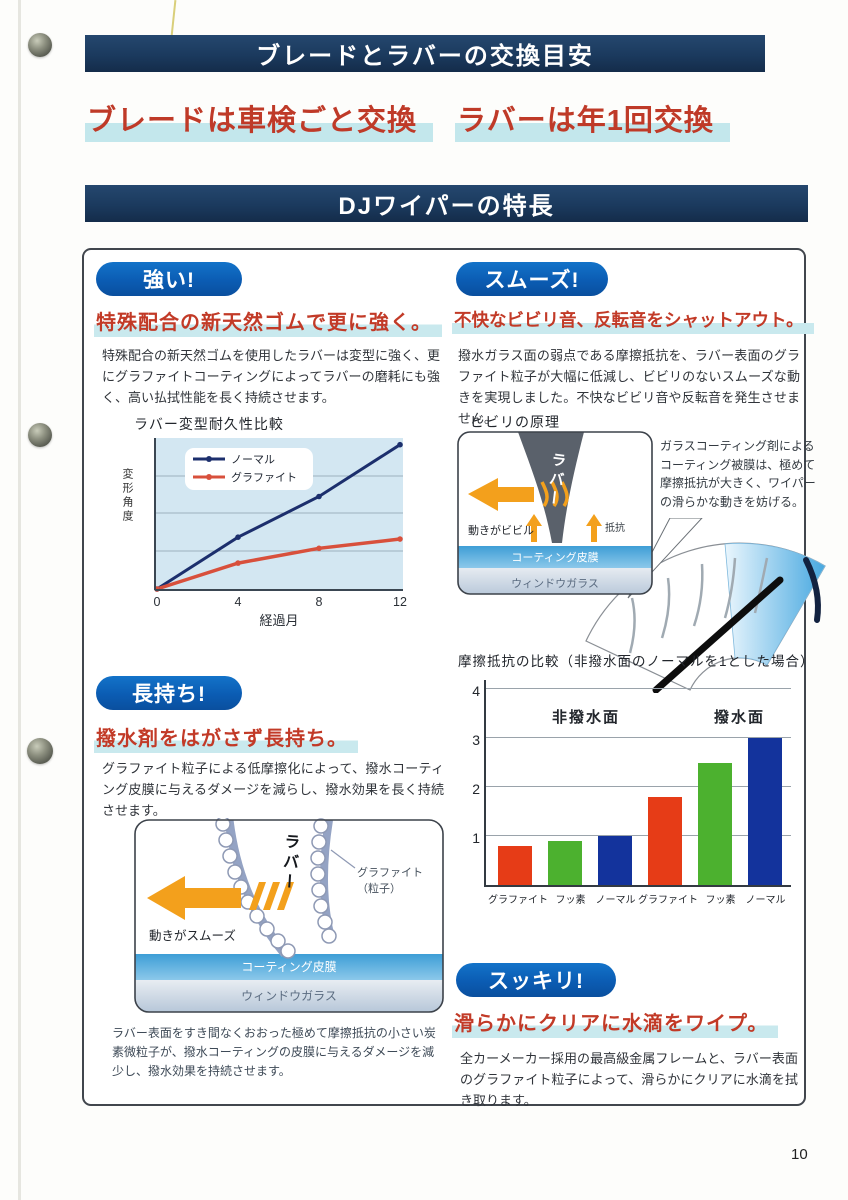 Image resolution: width=848 pixels, height=1200 pixels. What do you see at coordinates (209, 424) in the screenshot?
I see `line-chart-title: ラバー変型耐久性比較` at bounding box center [209, 424].